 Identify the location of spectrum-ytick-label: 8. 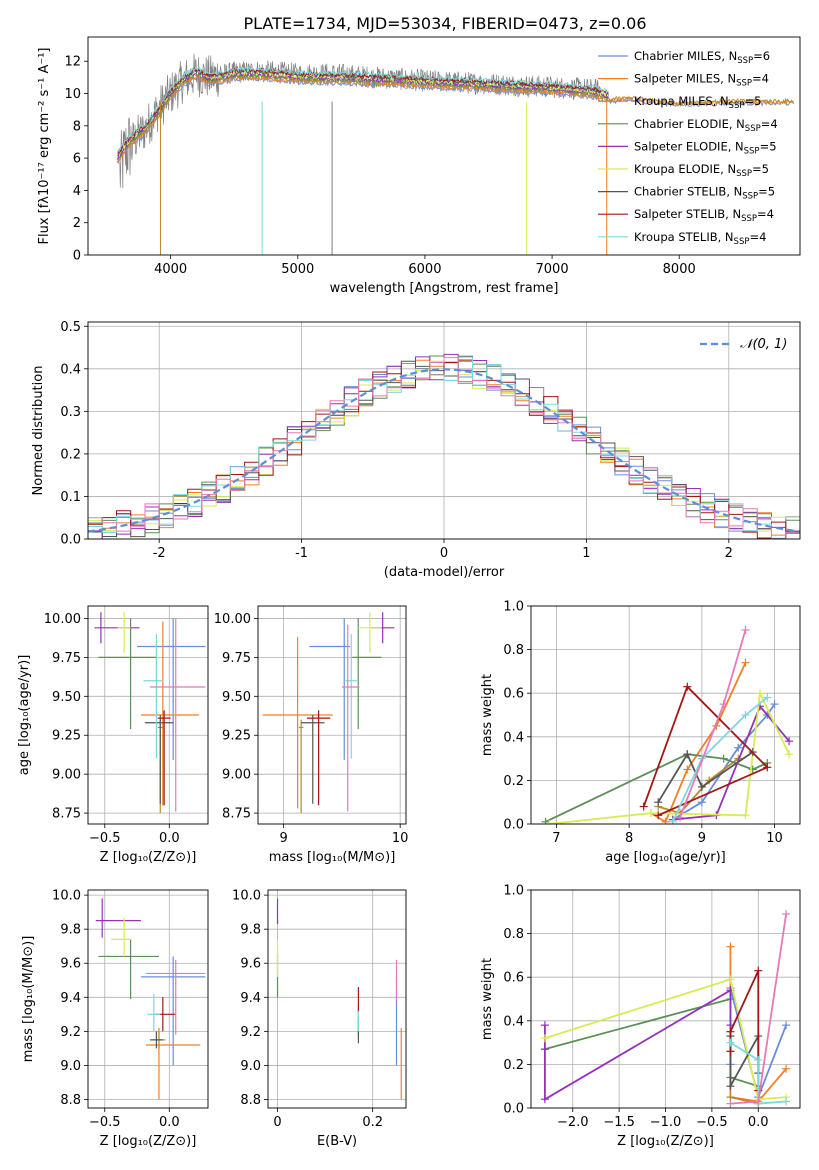
(77, 126).